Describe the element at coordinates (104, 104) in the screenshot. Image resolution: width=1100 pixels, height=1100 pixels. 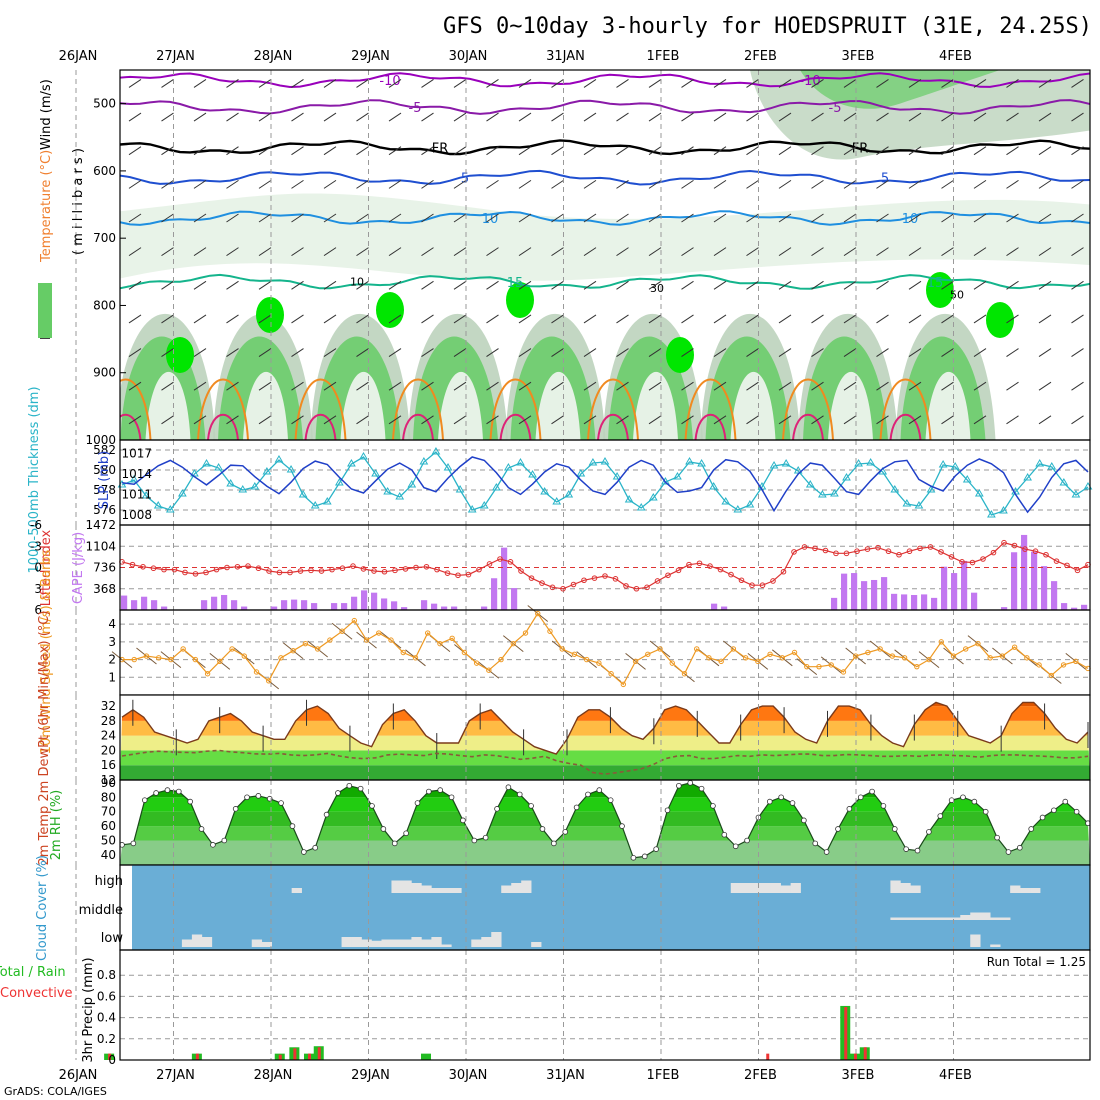
I see `pressure-tick-label: 500` at that location.